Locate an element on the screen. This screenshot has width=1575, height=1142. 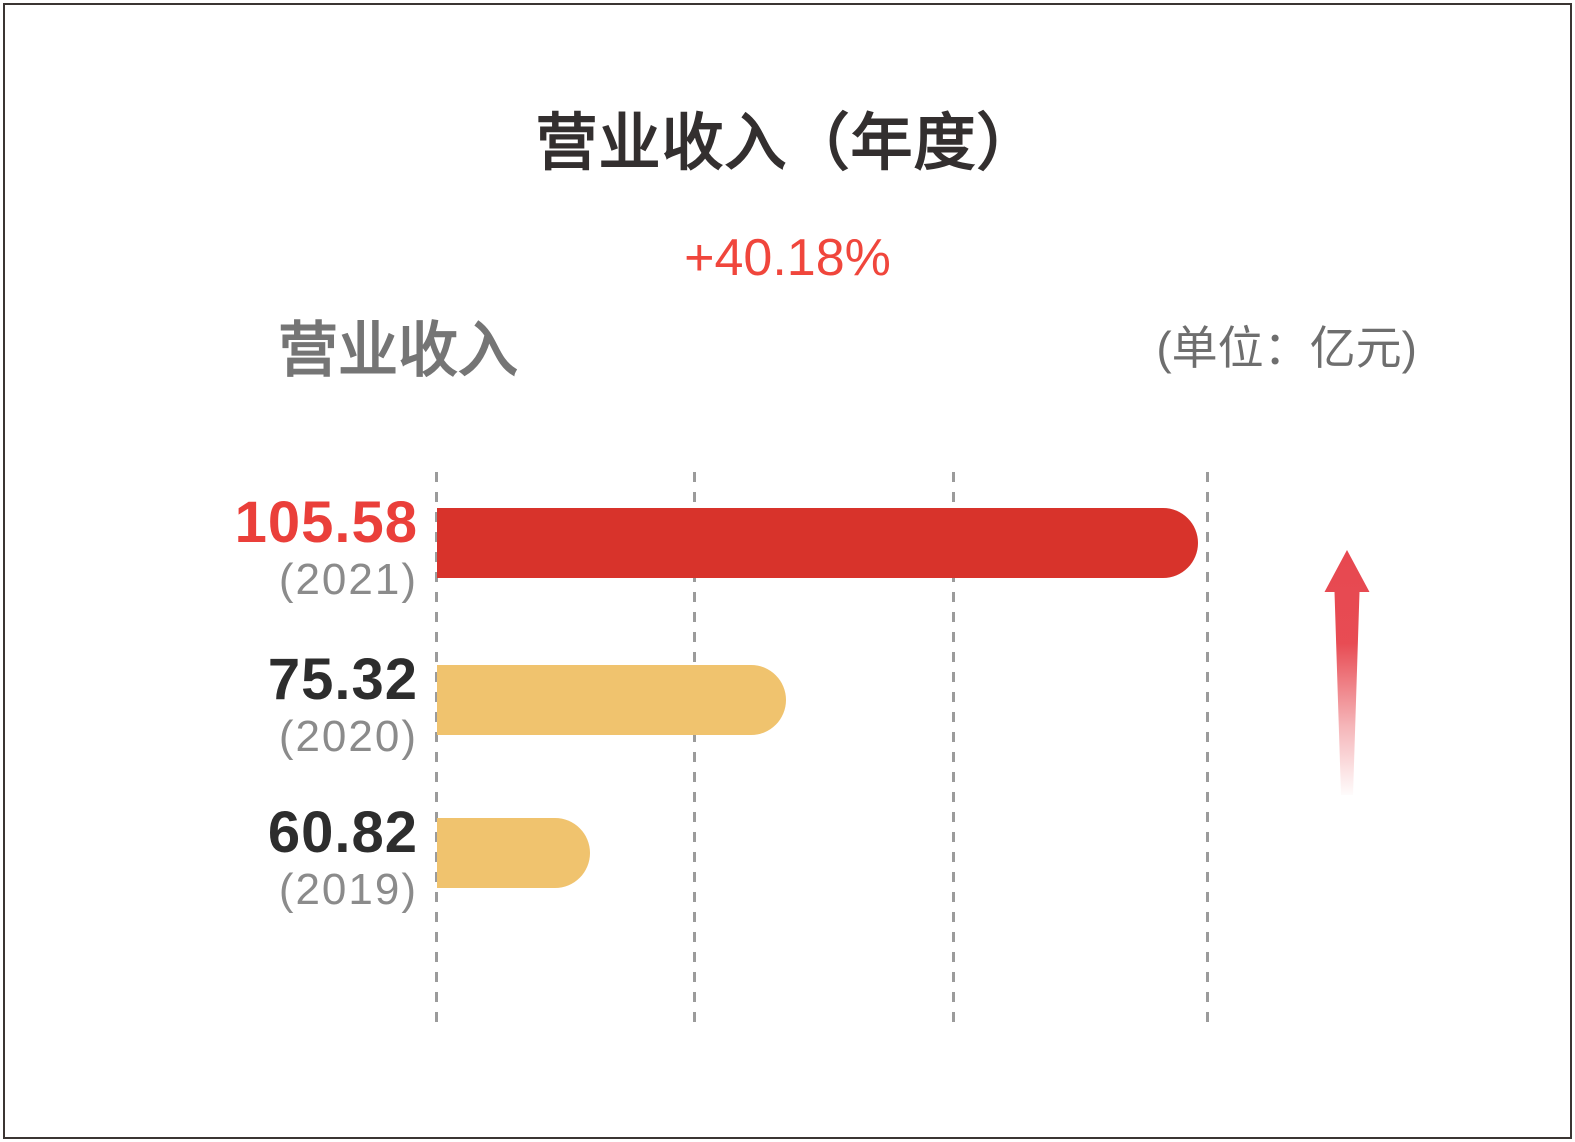
growth-percentage-label: +40.18% is located at coordinates (787, 258).